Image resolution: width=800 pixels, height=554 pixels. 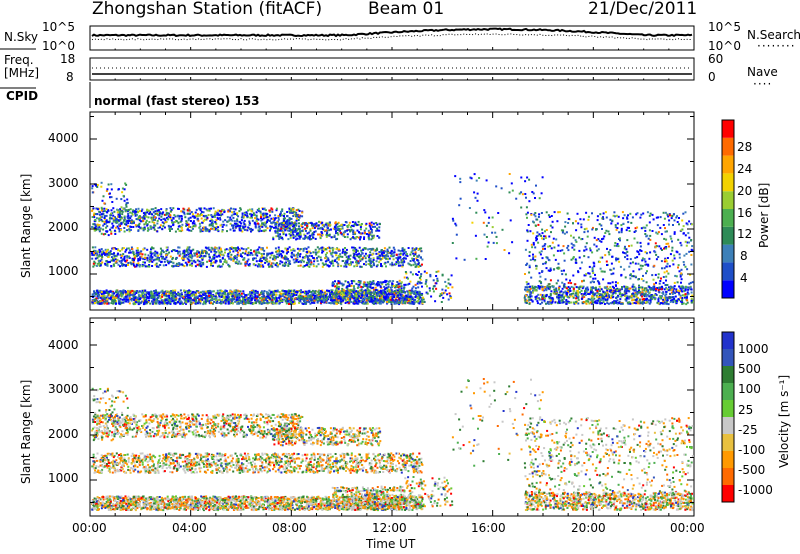 What do you see at coordinates (392, 34) in the screenshot?
I see `sky-noise-traces` at bounding box center [392, 34].